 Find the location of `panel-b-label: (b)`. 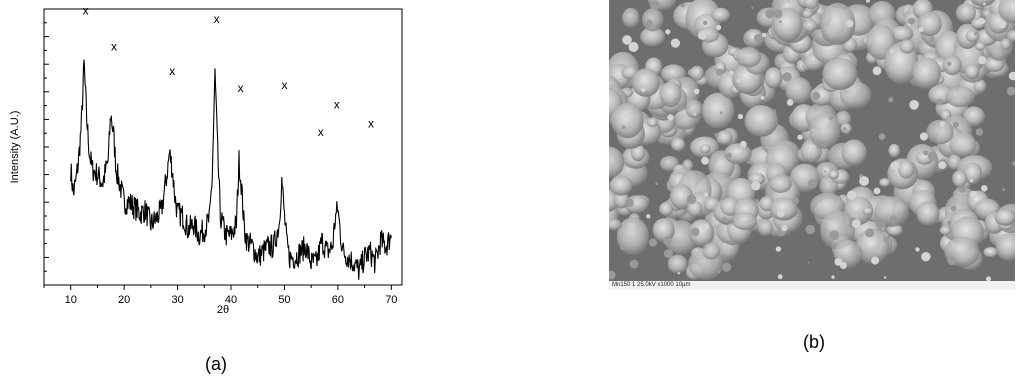

panel-b-label: (b) is located at coordinates (814, 342).